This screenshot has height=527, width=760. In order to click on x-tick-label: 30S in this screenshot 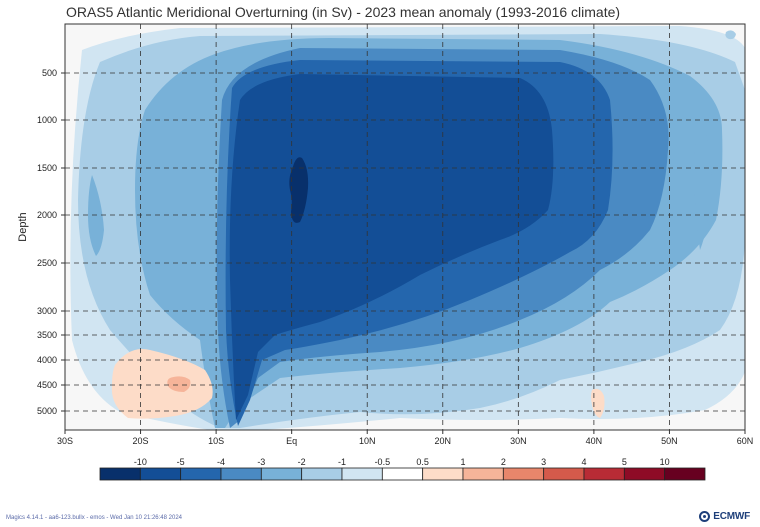, I will do `click(65, 441)`.